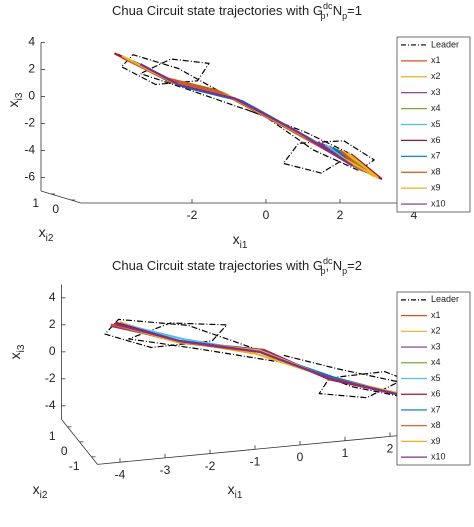  I want to click on x-tick-label: -3, so click(165, 470).